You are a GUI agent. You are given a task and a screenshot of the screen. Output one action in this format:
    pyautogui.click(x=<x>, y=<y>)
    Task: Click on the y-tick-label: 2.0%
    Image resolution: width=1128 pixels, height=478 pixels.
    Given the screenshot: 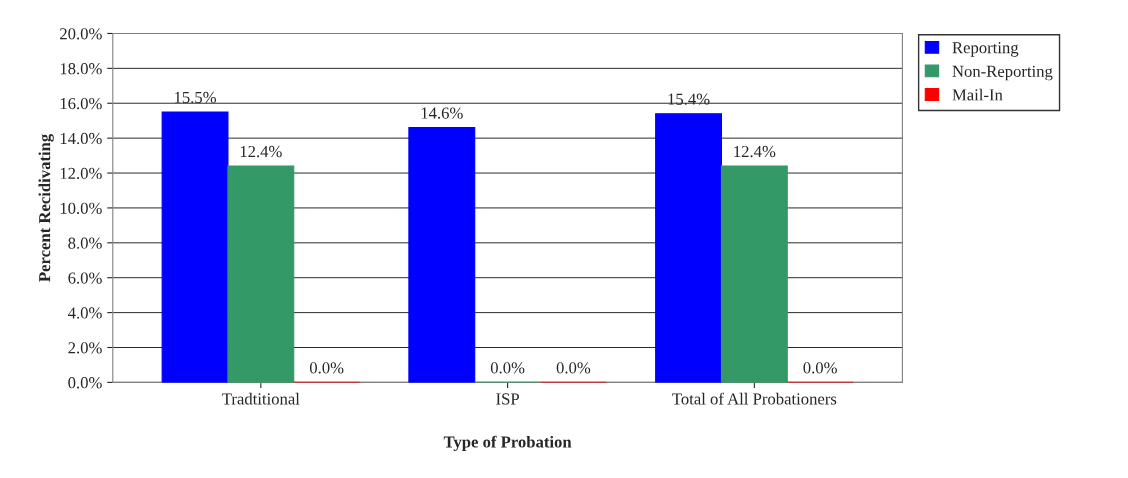 What is the action you would take?
    pyautogui.click(x=85, y=348)
    